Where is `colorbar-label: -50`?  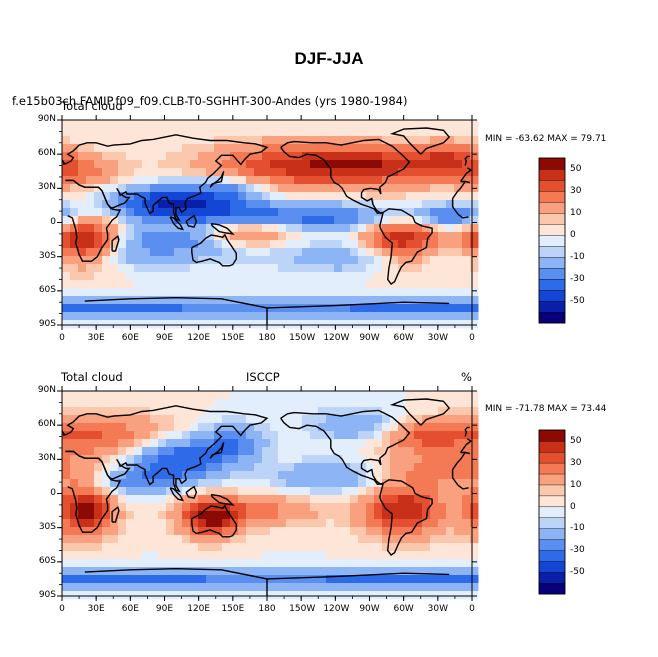
colorbar-label: -50 is located at coordinates (577, 572).